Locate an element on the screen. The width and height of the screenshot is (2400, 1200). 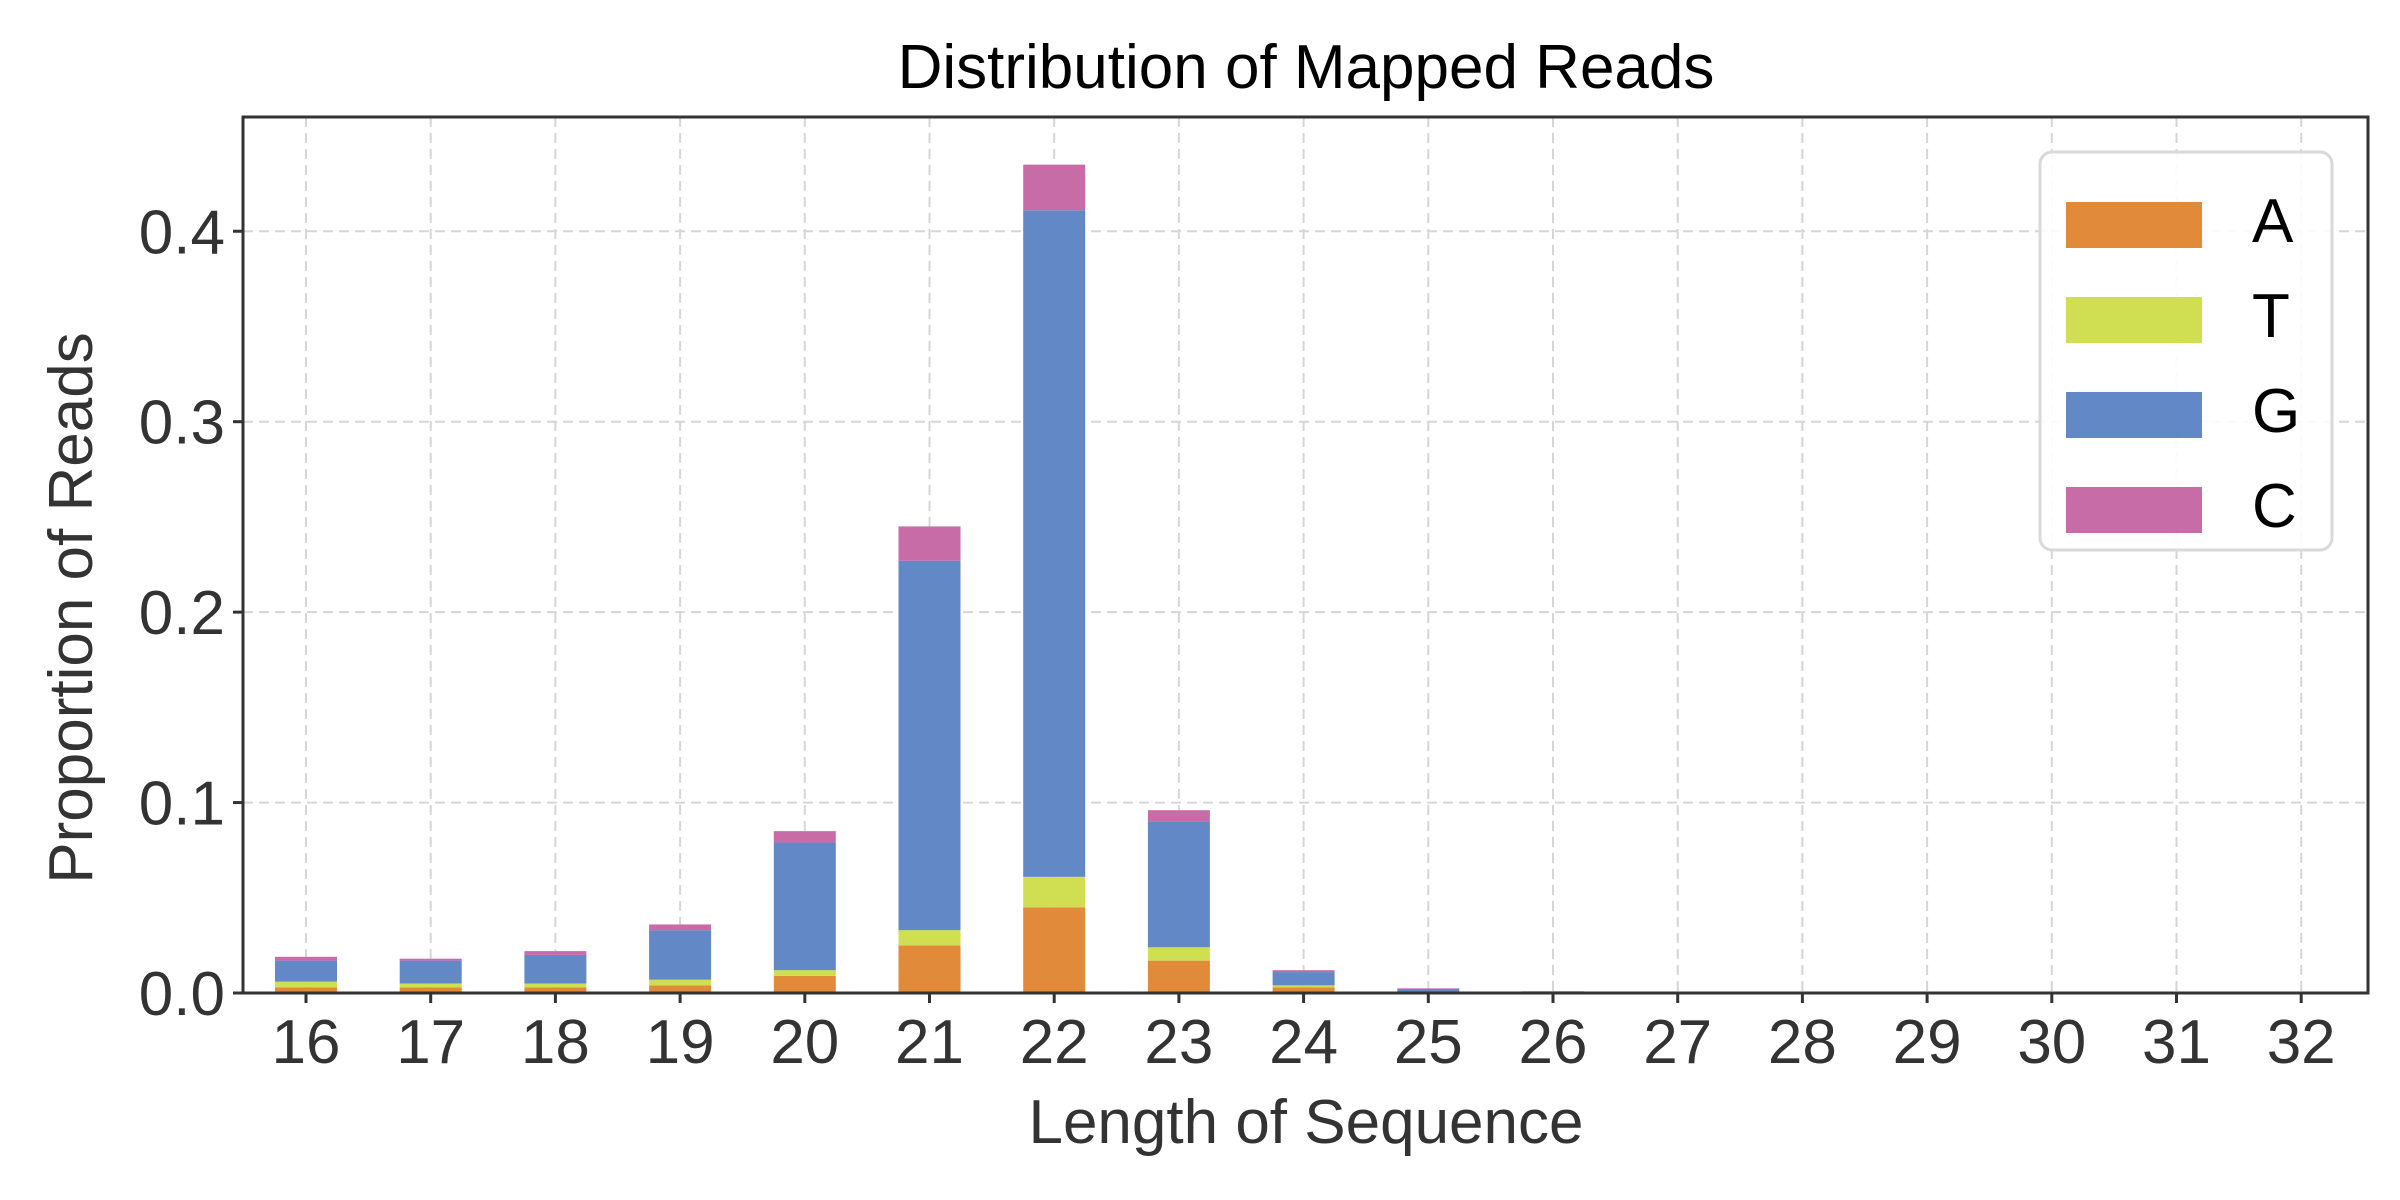
x-tick-label: 19 is located at coordinates (680, 1042).